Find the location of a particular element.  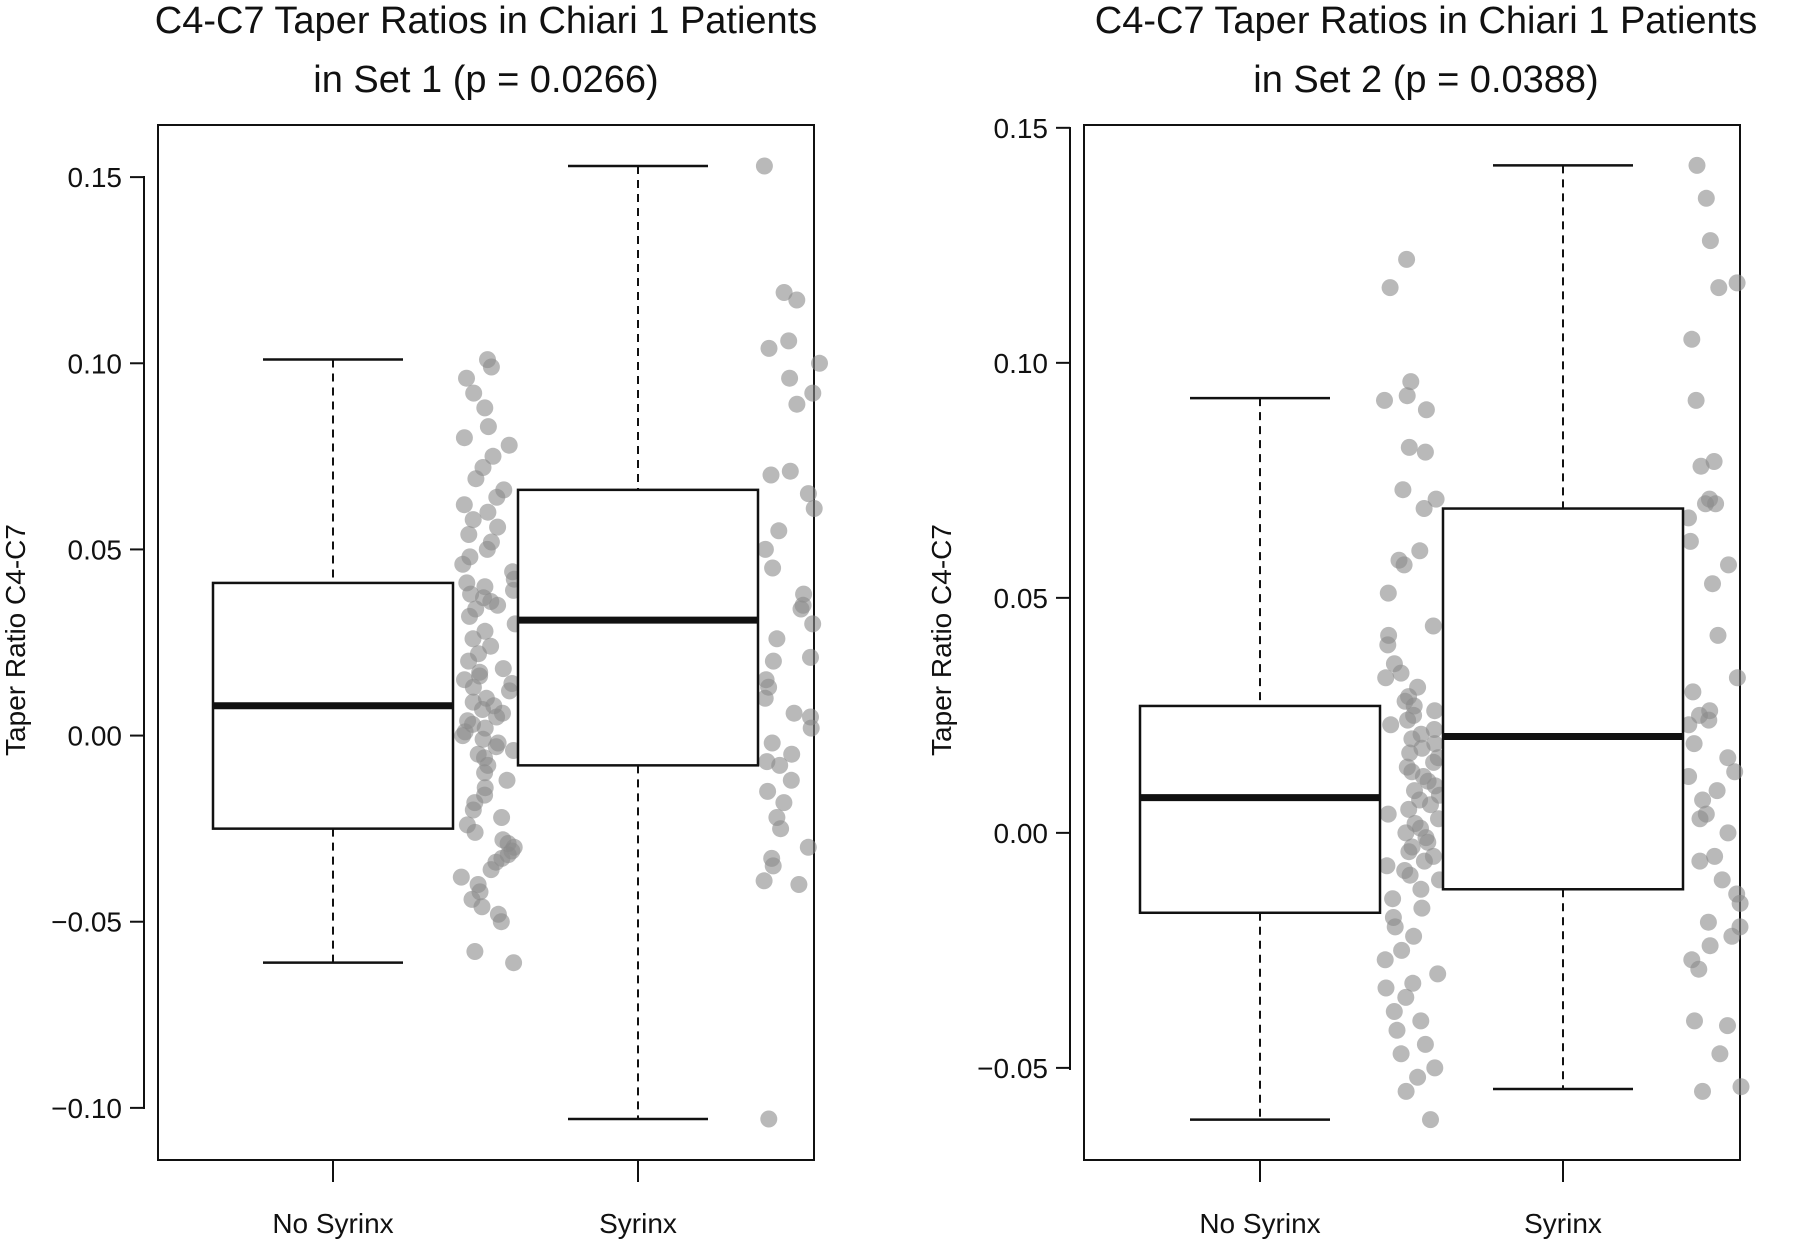

y-tick-label: 0.10 is located at coordinates (95, 363).